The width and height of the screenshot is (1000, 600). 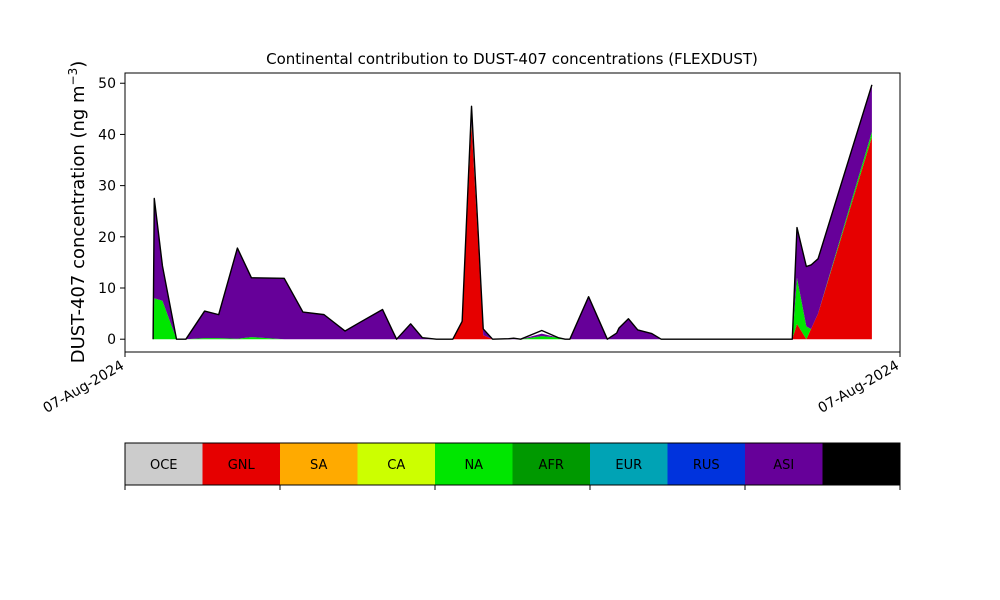 I want to click on legend-colorbar: OCE GNL SA CA NA AFR EUR RUS ASI AUS, so click(x=512, y=466).